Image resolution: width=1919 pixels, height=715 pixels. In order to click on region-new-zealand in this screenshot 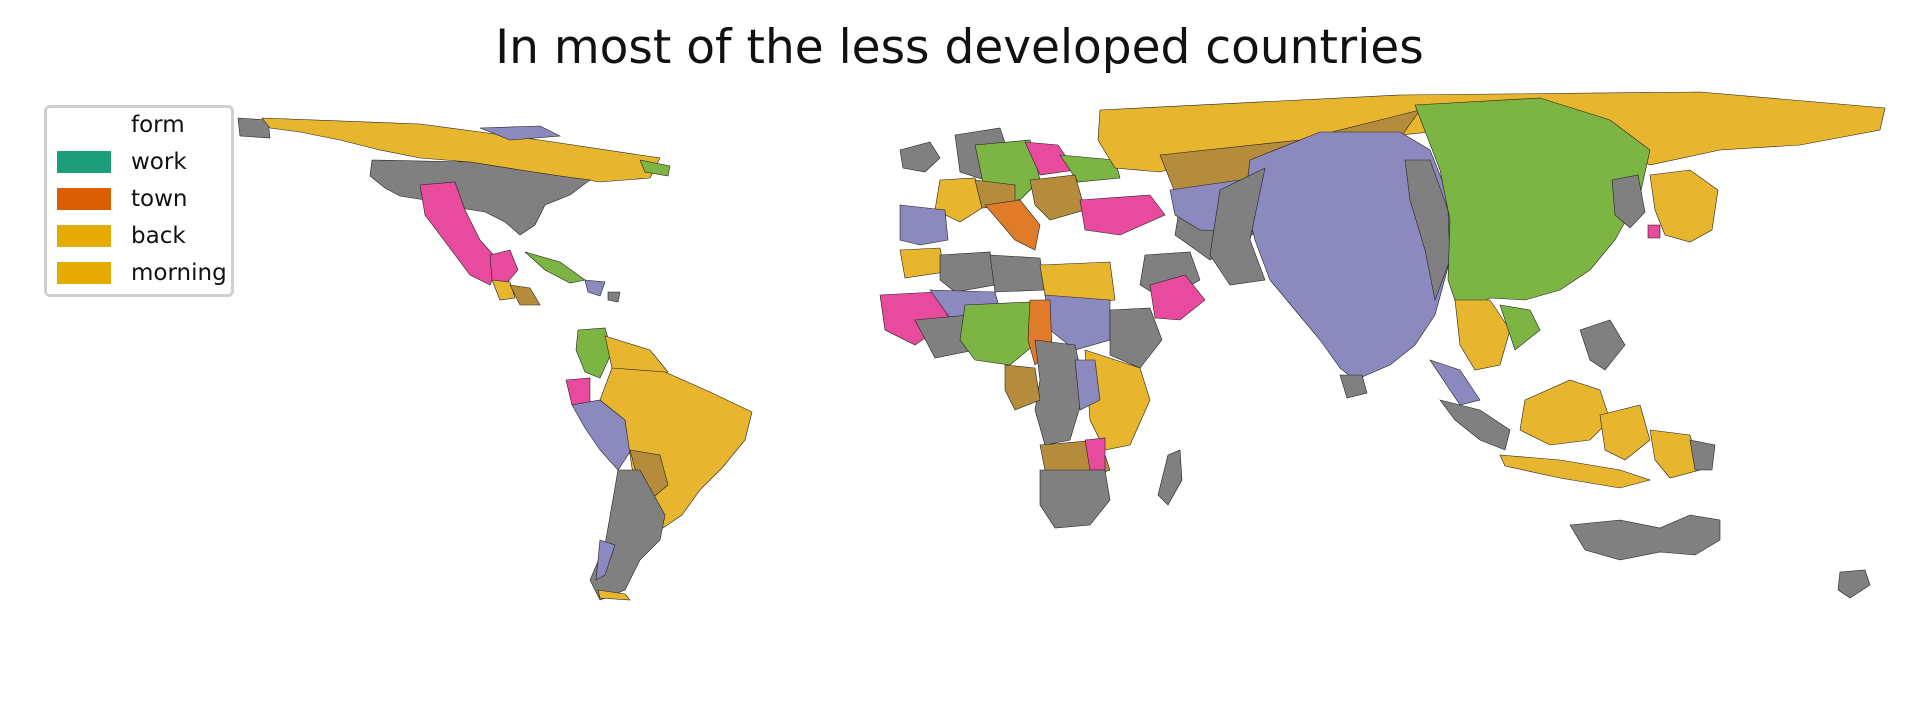, I will do `click(1854, 584)`.